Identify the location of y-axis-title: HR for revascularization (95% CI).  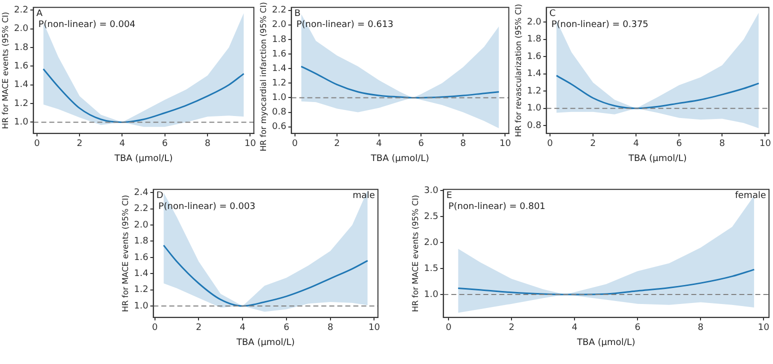
(519, 70).